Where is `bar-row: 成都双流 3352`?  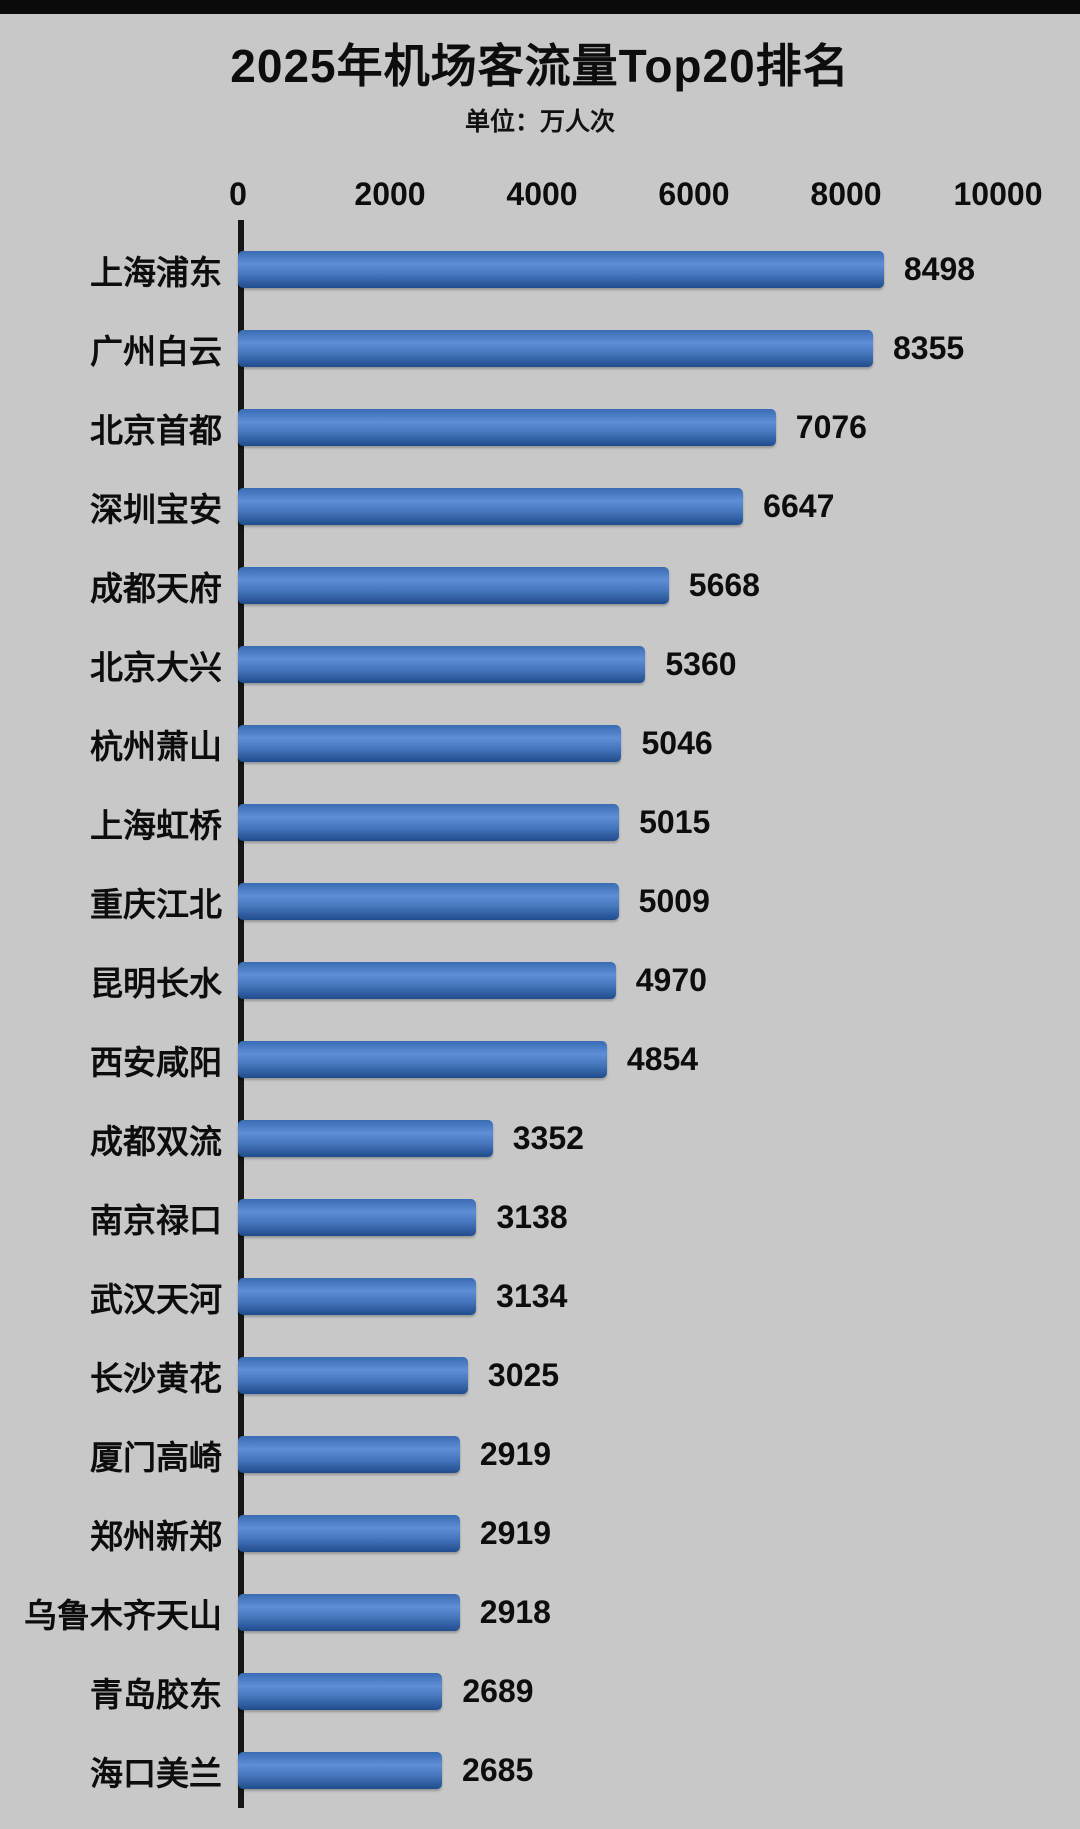
bar-row: 成都双流 3352 is located at coordinates (544, 1138).